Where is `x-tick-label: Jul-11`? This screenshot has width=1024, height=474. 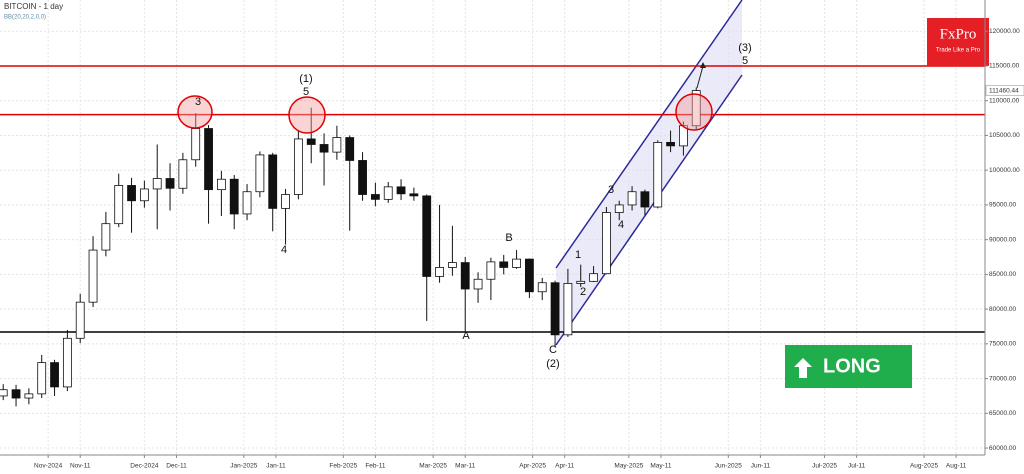 x-tick-label: Jul-11 is located at coordinates (857, 466).